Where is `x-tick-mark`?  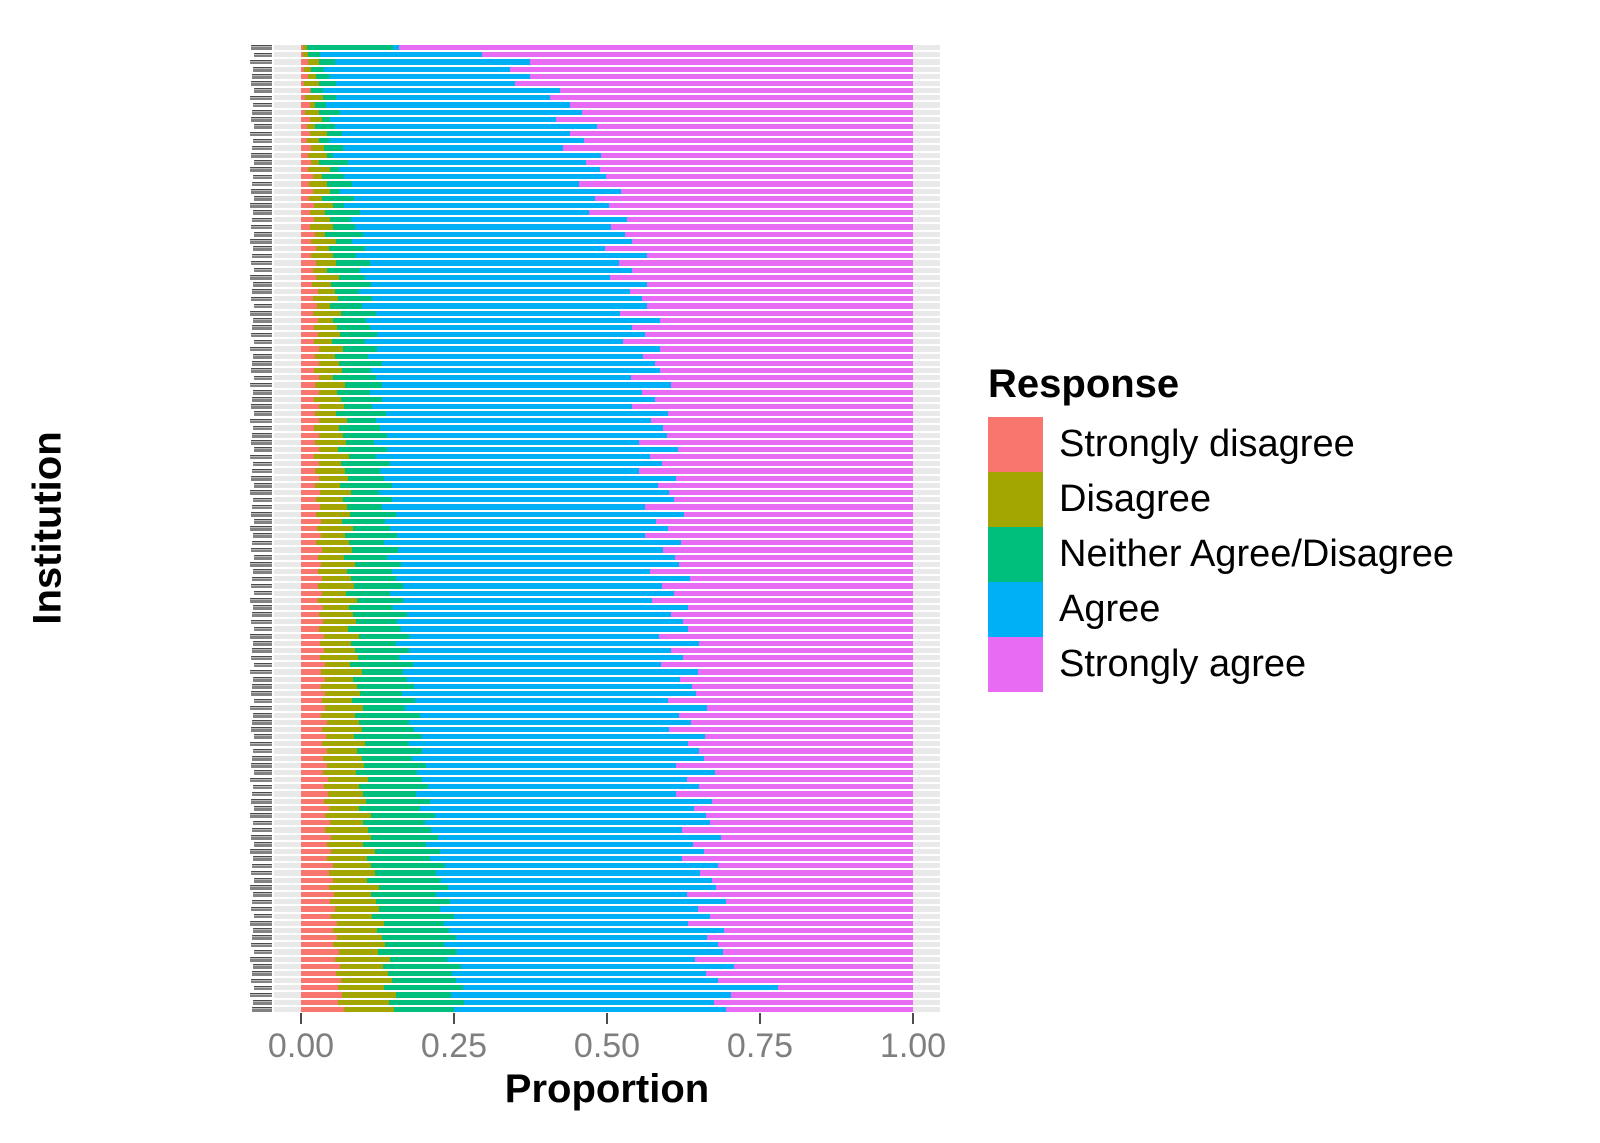 x-tick-mark is located at coordinates (760, 1018).